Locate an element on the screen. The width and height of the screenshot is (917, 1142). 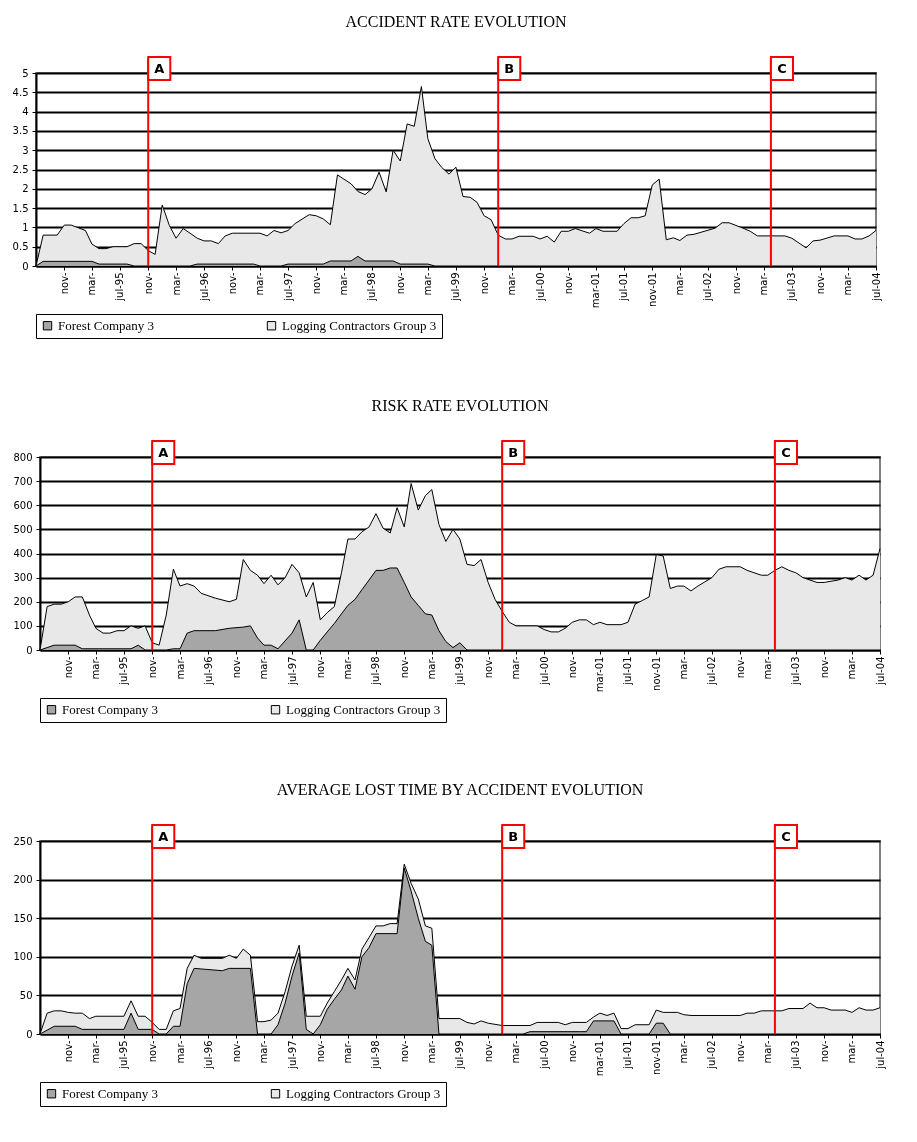
y-tick-label: 1 is located at coordinates (25, 227).